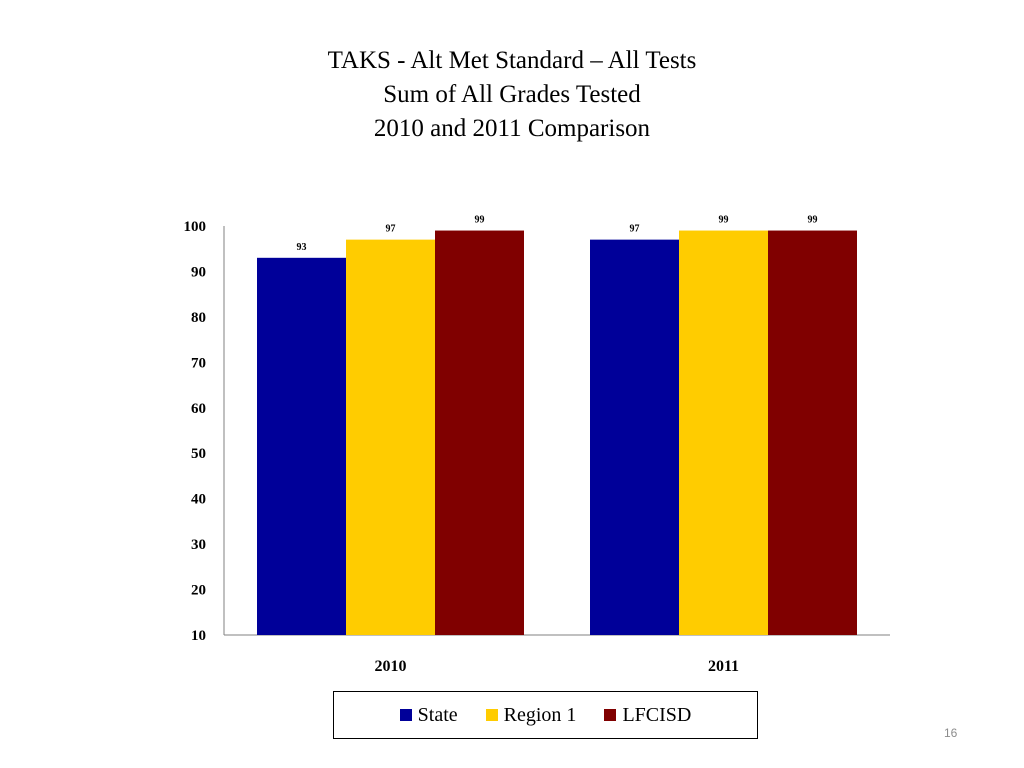 Image resolution: width=1024 pixels, height=768 pixels. What do you see at coordinates (198, 545) in the screenshot?
I see `y-tick-label: 30` at bounding box center [198, 545].